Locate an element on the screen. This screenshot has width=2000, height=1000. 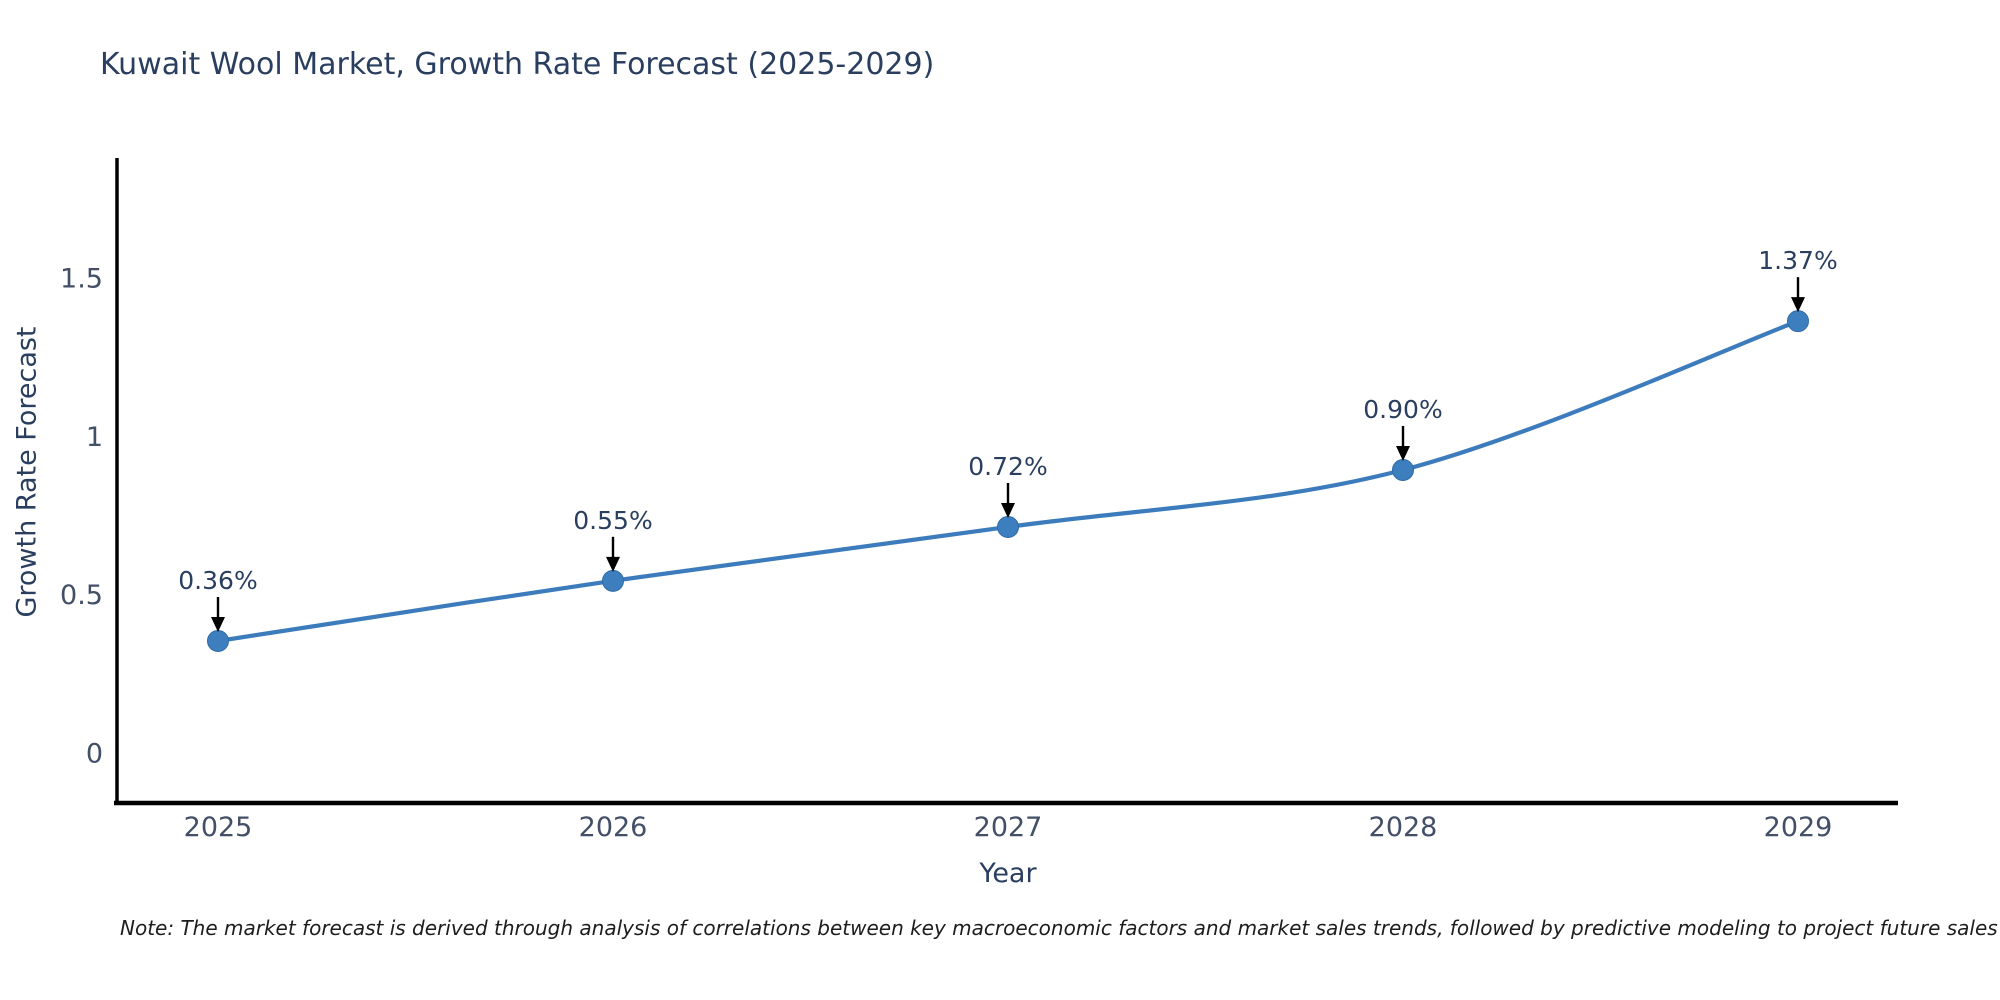
x-tick-label: 2026 is located at coordinates (613, 827).